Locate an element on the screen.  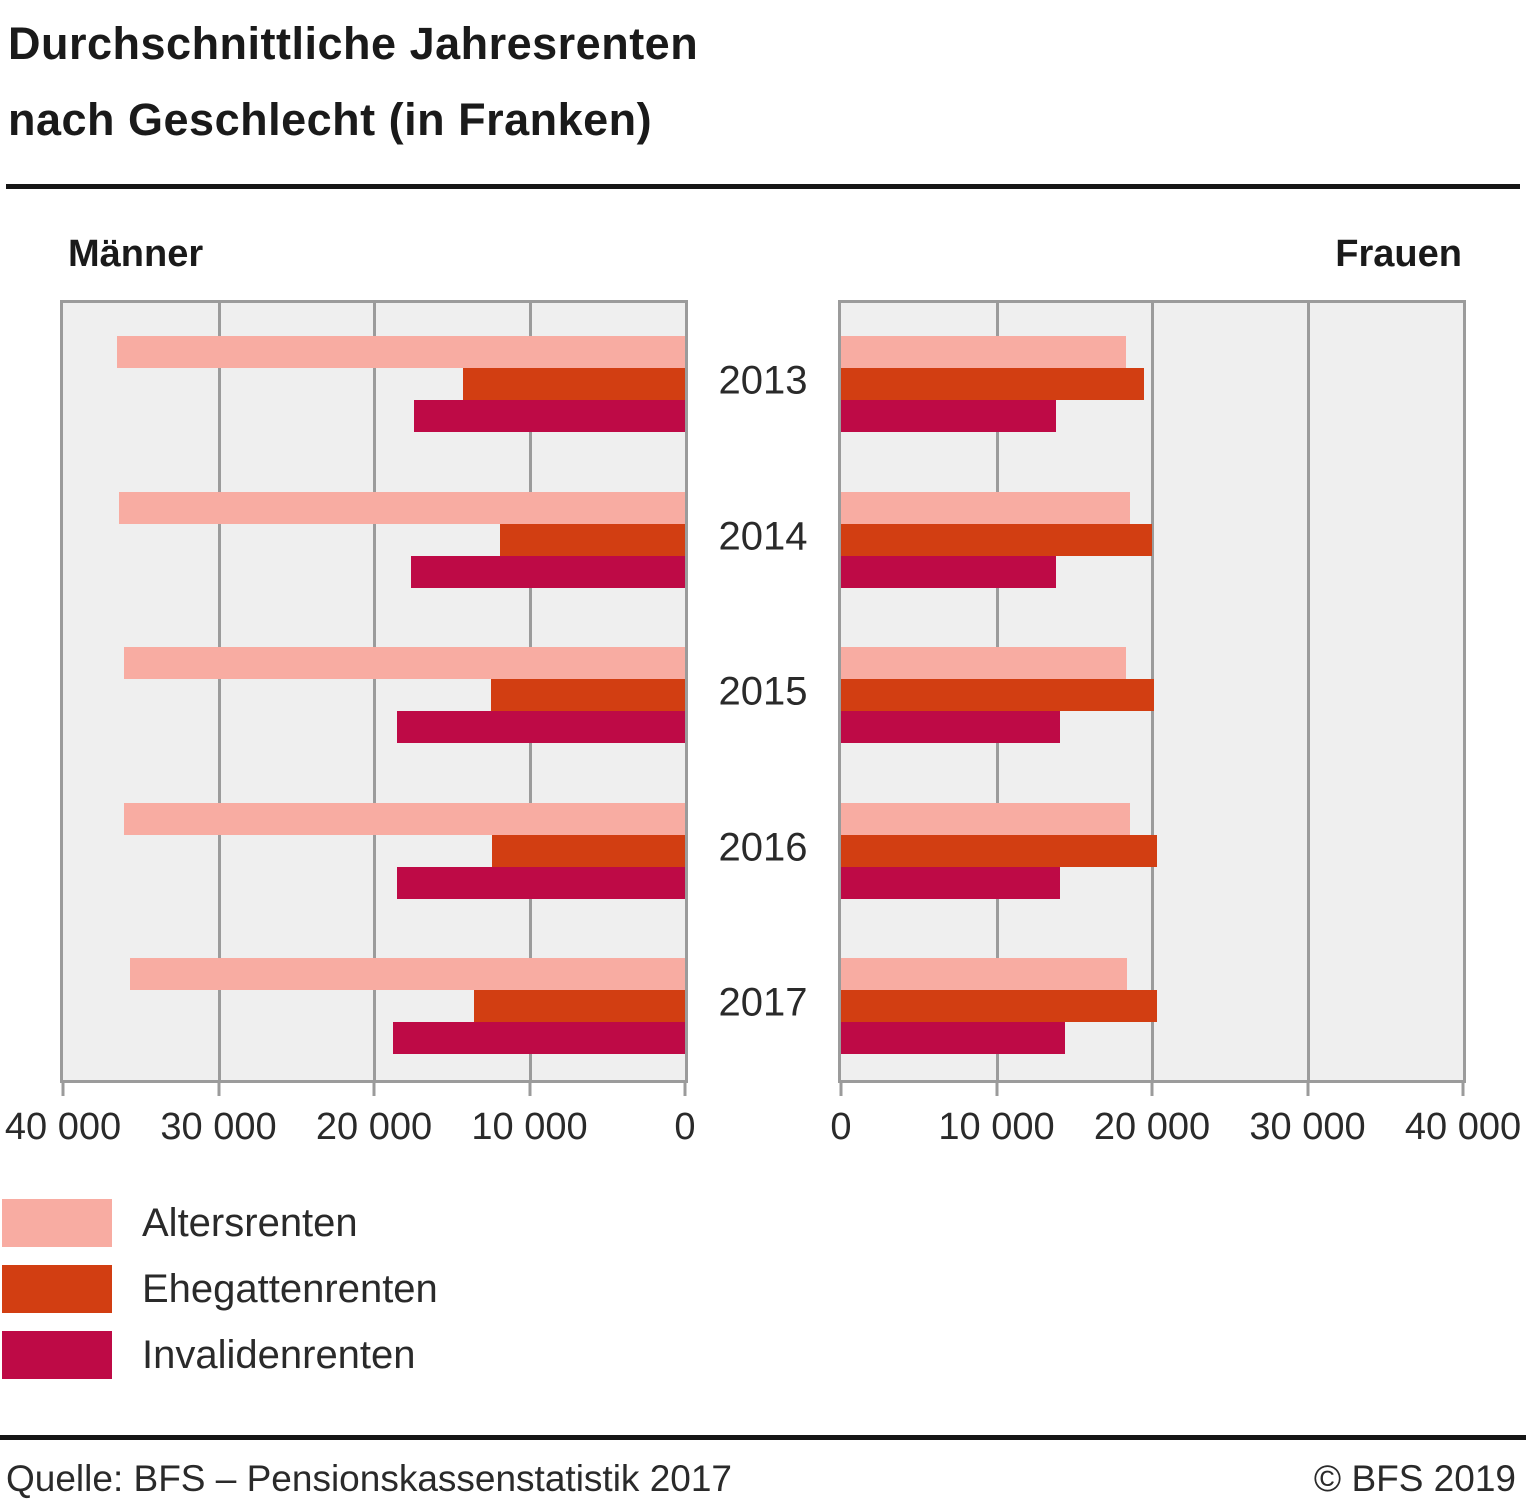
panel-header-men: Männer is located at coordinates (136, 254).